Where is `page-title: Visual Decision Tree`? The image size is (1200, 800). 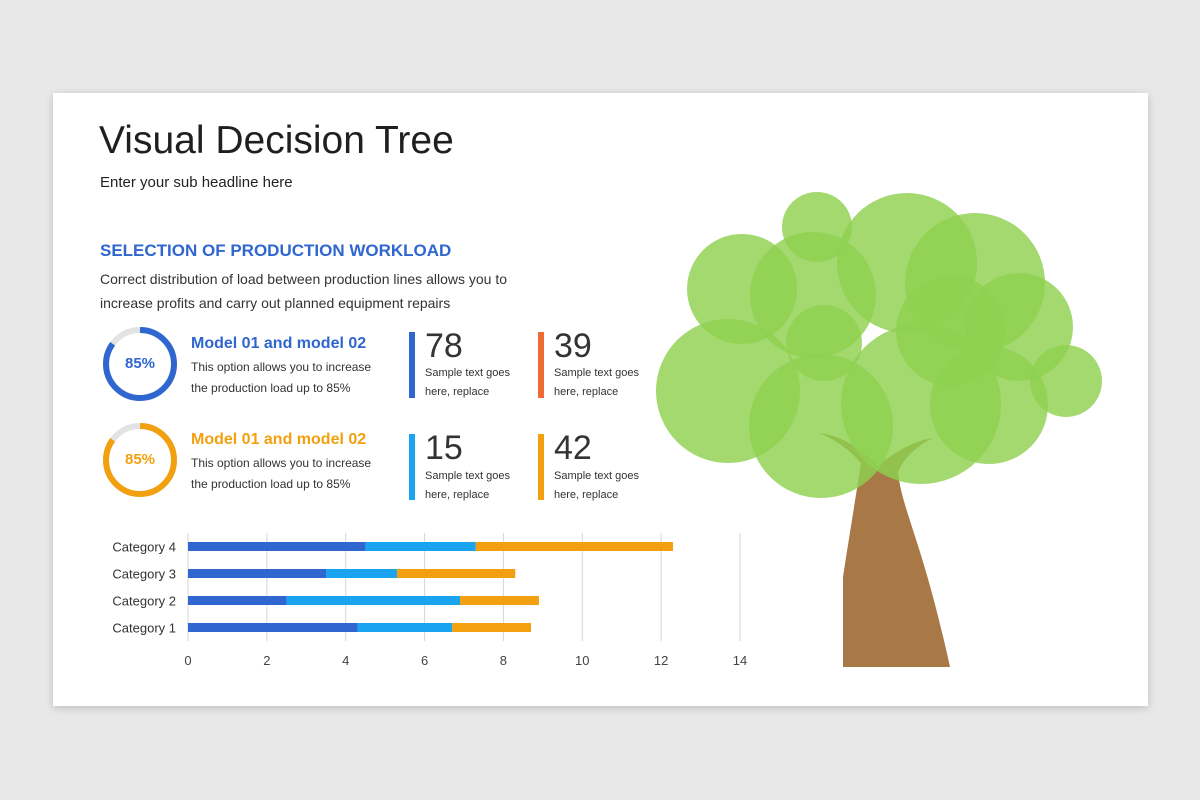
page-title: Visual Decision Tree is located at coordinates (276, 140).